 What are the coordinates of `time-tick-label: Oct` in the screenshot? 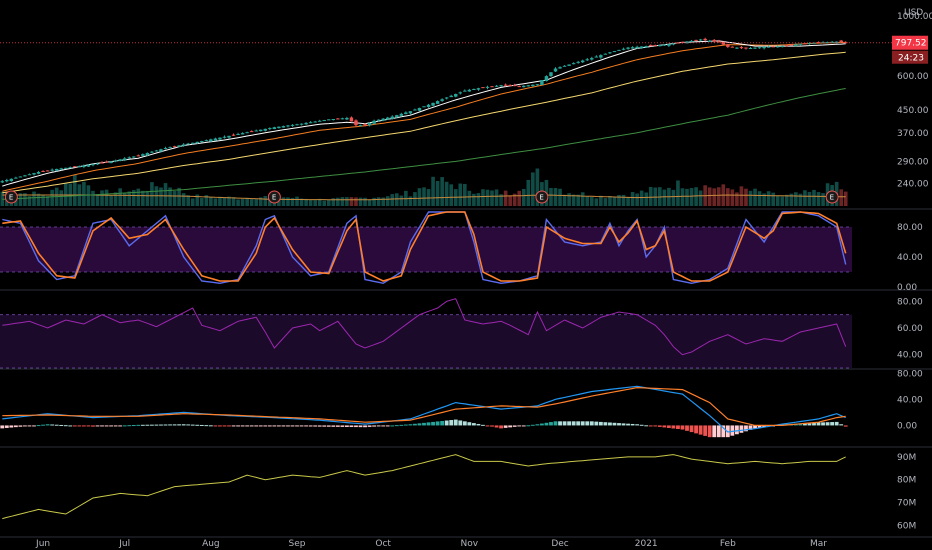 It's located at (383, 544).